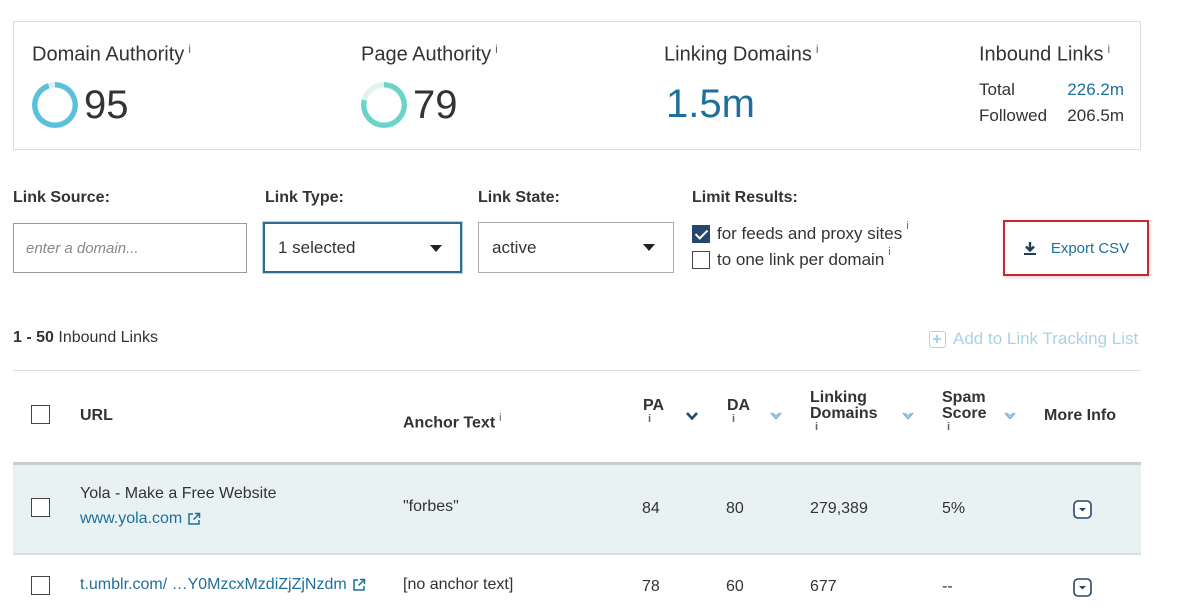 The image size is (1191, 615). I want to click on link-state-label: Link State:, so click(519, 197).